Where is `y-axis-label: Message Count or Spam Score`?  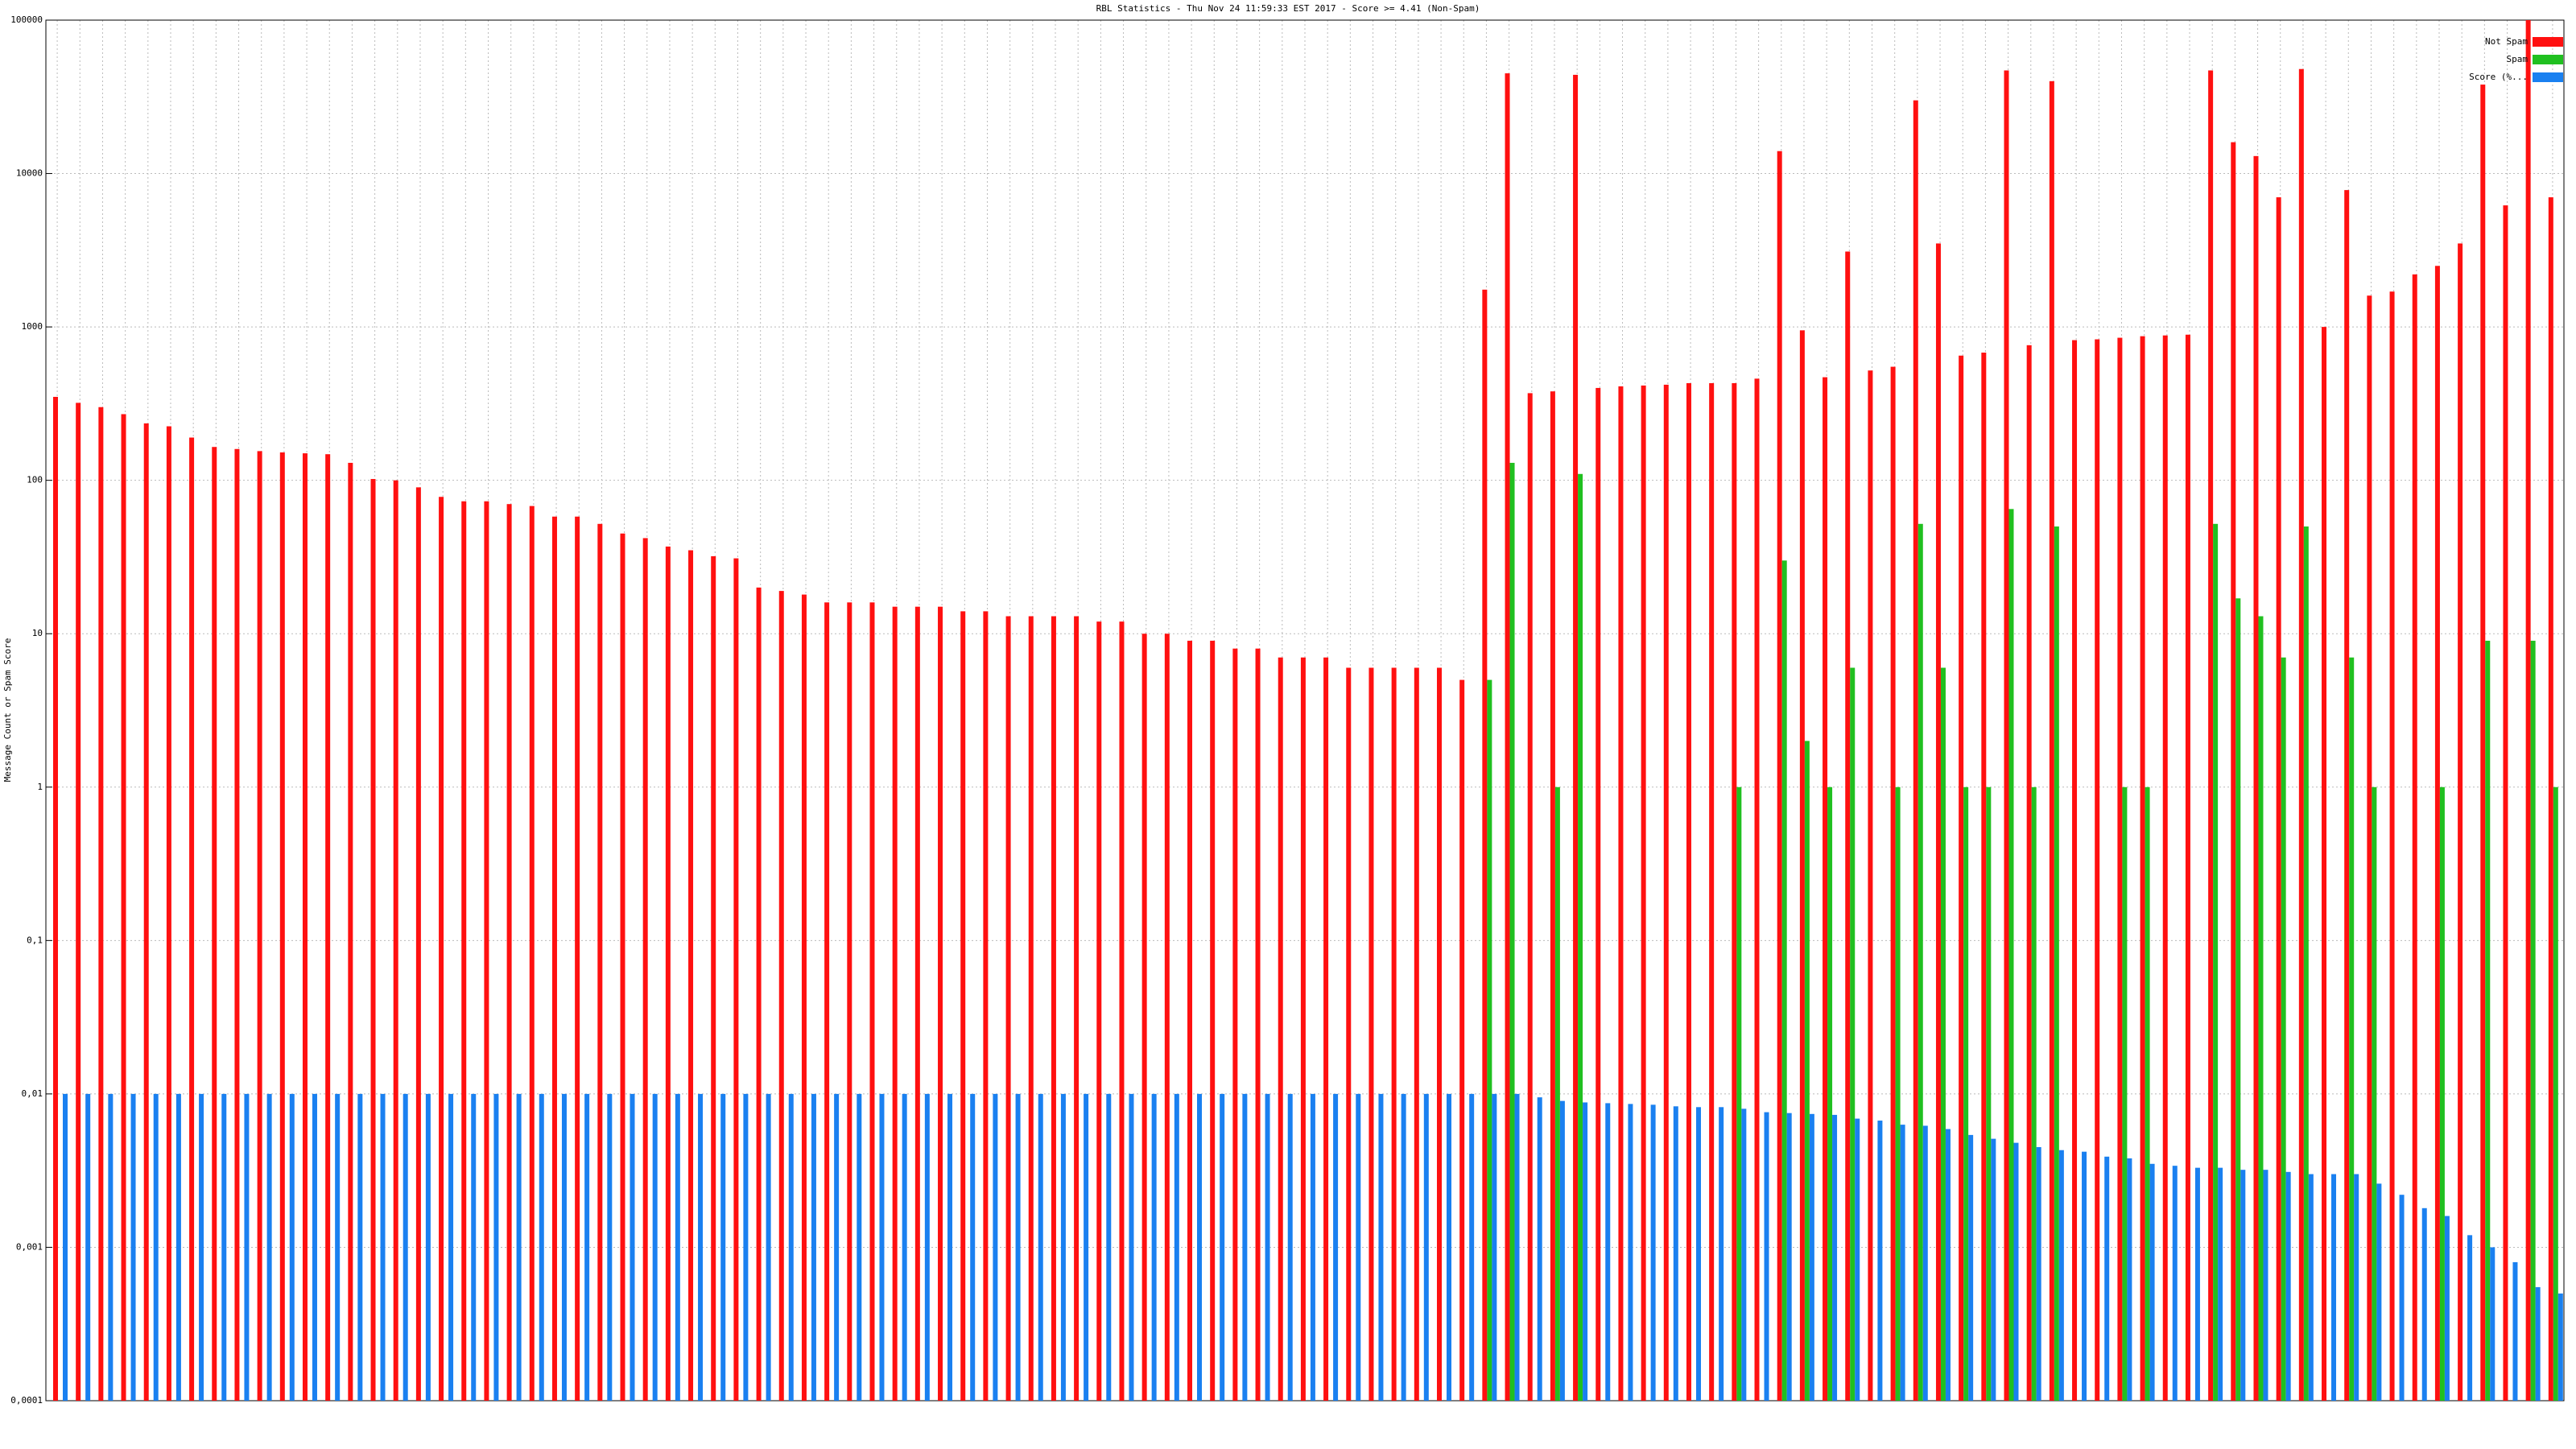
y-axis-label: Message Count or Spam Score is located at coordinates (7, 710).